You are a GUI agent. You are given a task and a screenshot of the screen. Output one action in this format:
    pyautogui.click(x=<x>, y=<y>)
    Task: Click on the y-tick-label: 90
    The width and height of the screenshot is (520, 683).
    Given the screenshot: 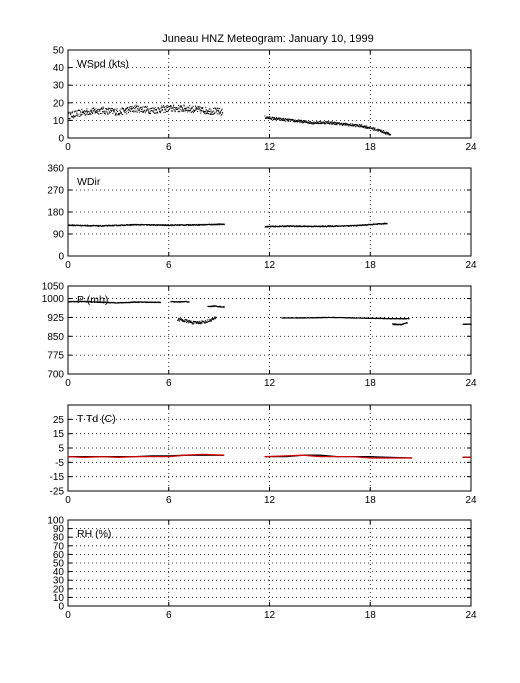 What is the action you would take?
    pyautogui.click(x=59, y=235)
    